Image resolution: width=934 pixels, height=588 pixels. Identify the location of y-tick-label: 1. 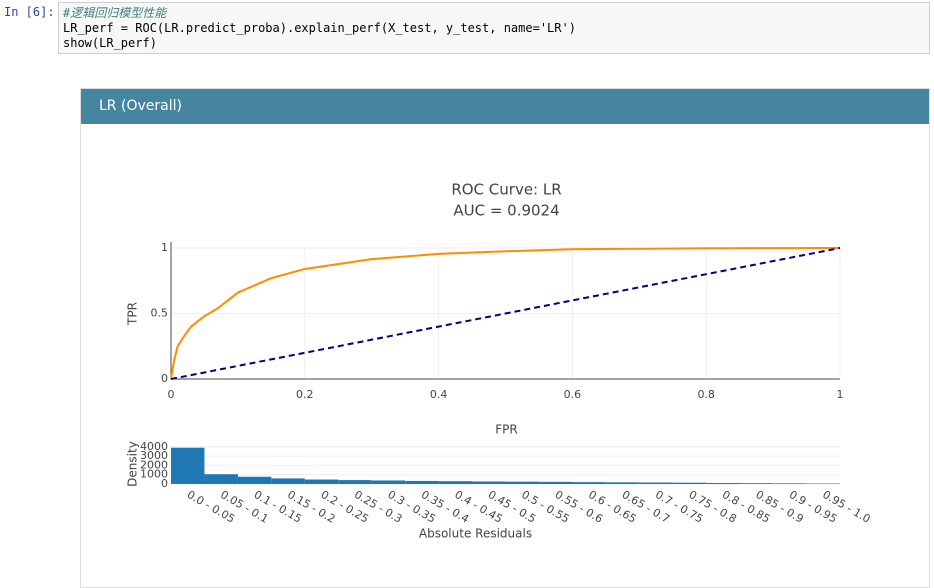
(164, 247).